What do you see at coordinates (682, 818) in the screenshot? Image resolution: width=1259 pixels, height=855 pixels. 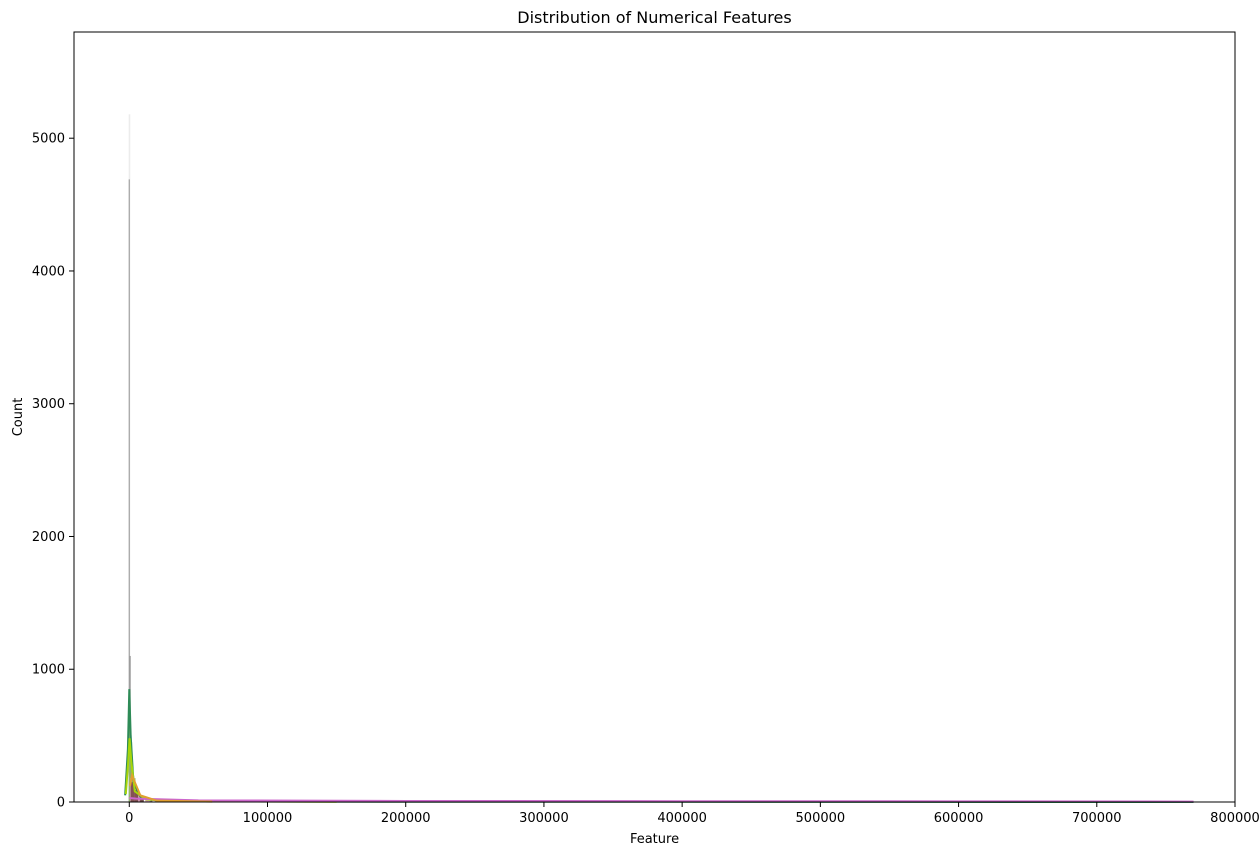 I see `x-tick-label: 400000` at bounding box center [682, 818].